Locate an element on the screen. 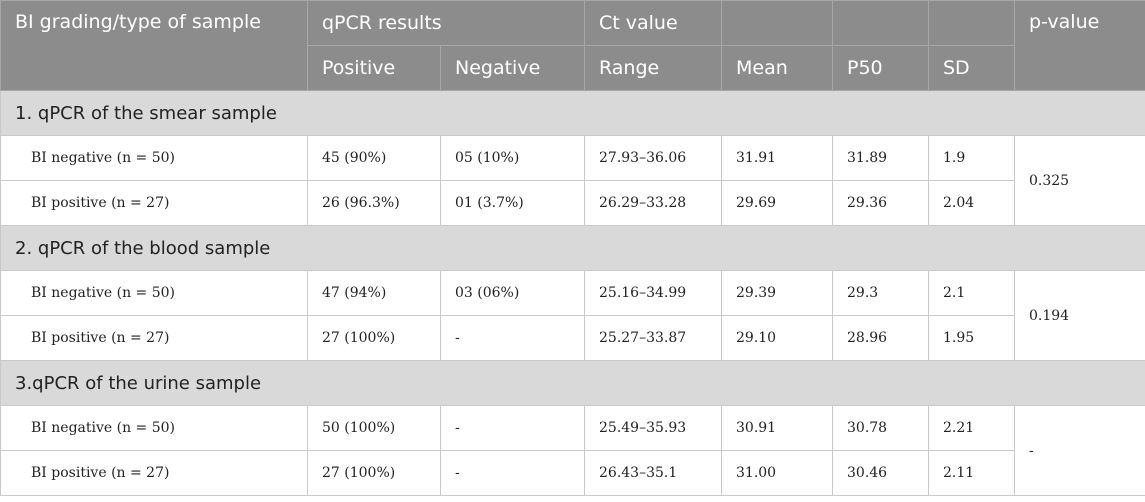  header-blank-sd is located at coordinates (971, 23).